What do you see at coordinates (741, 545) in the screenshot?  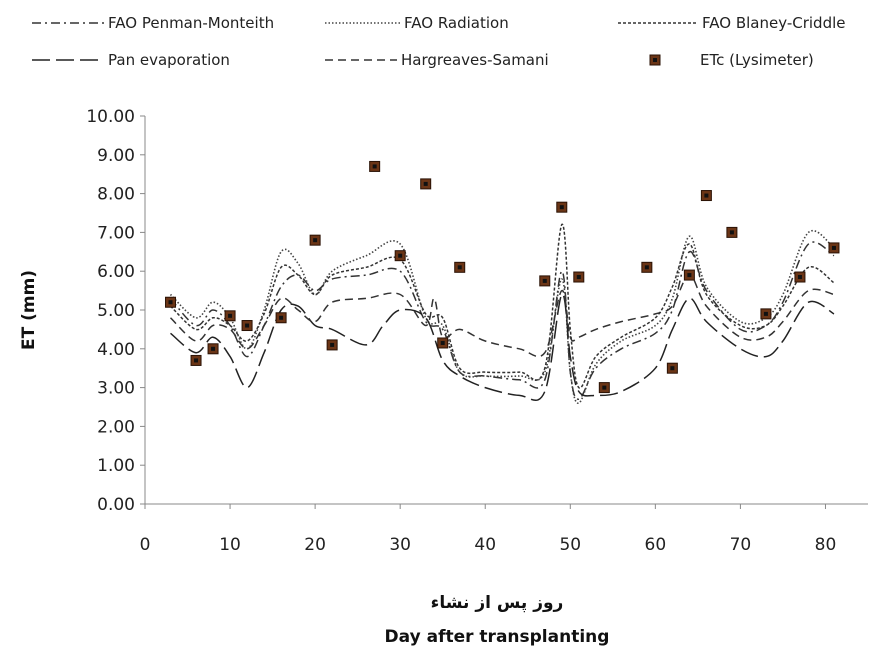 I see `x-tick-label: 70` at bounding box center [741, 545].